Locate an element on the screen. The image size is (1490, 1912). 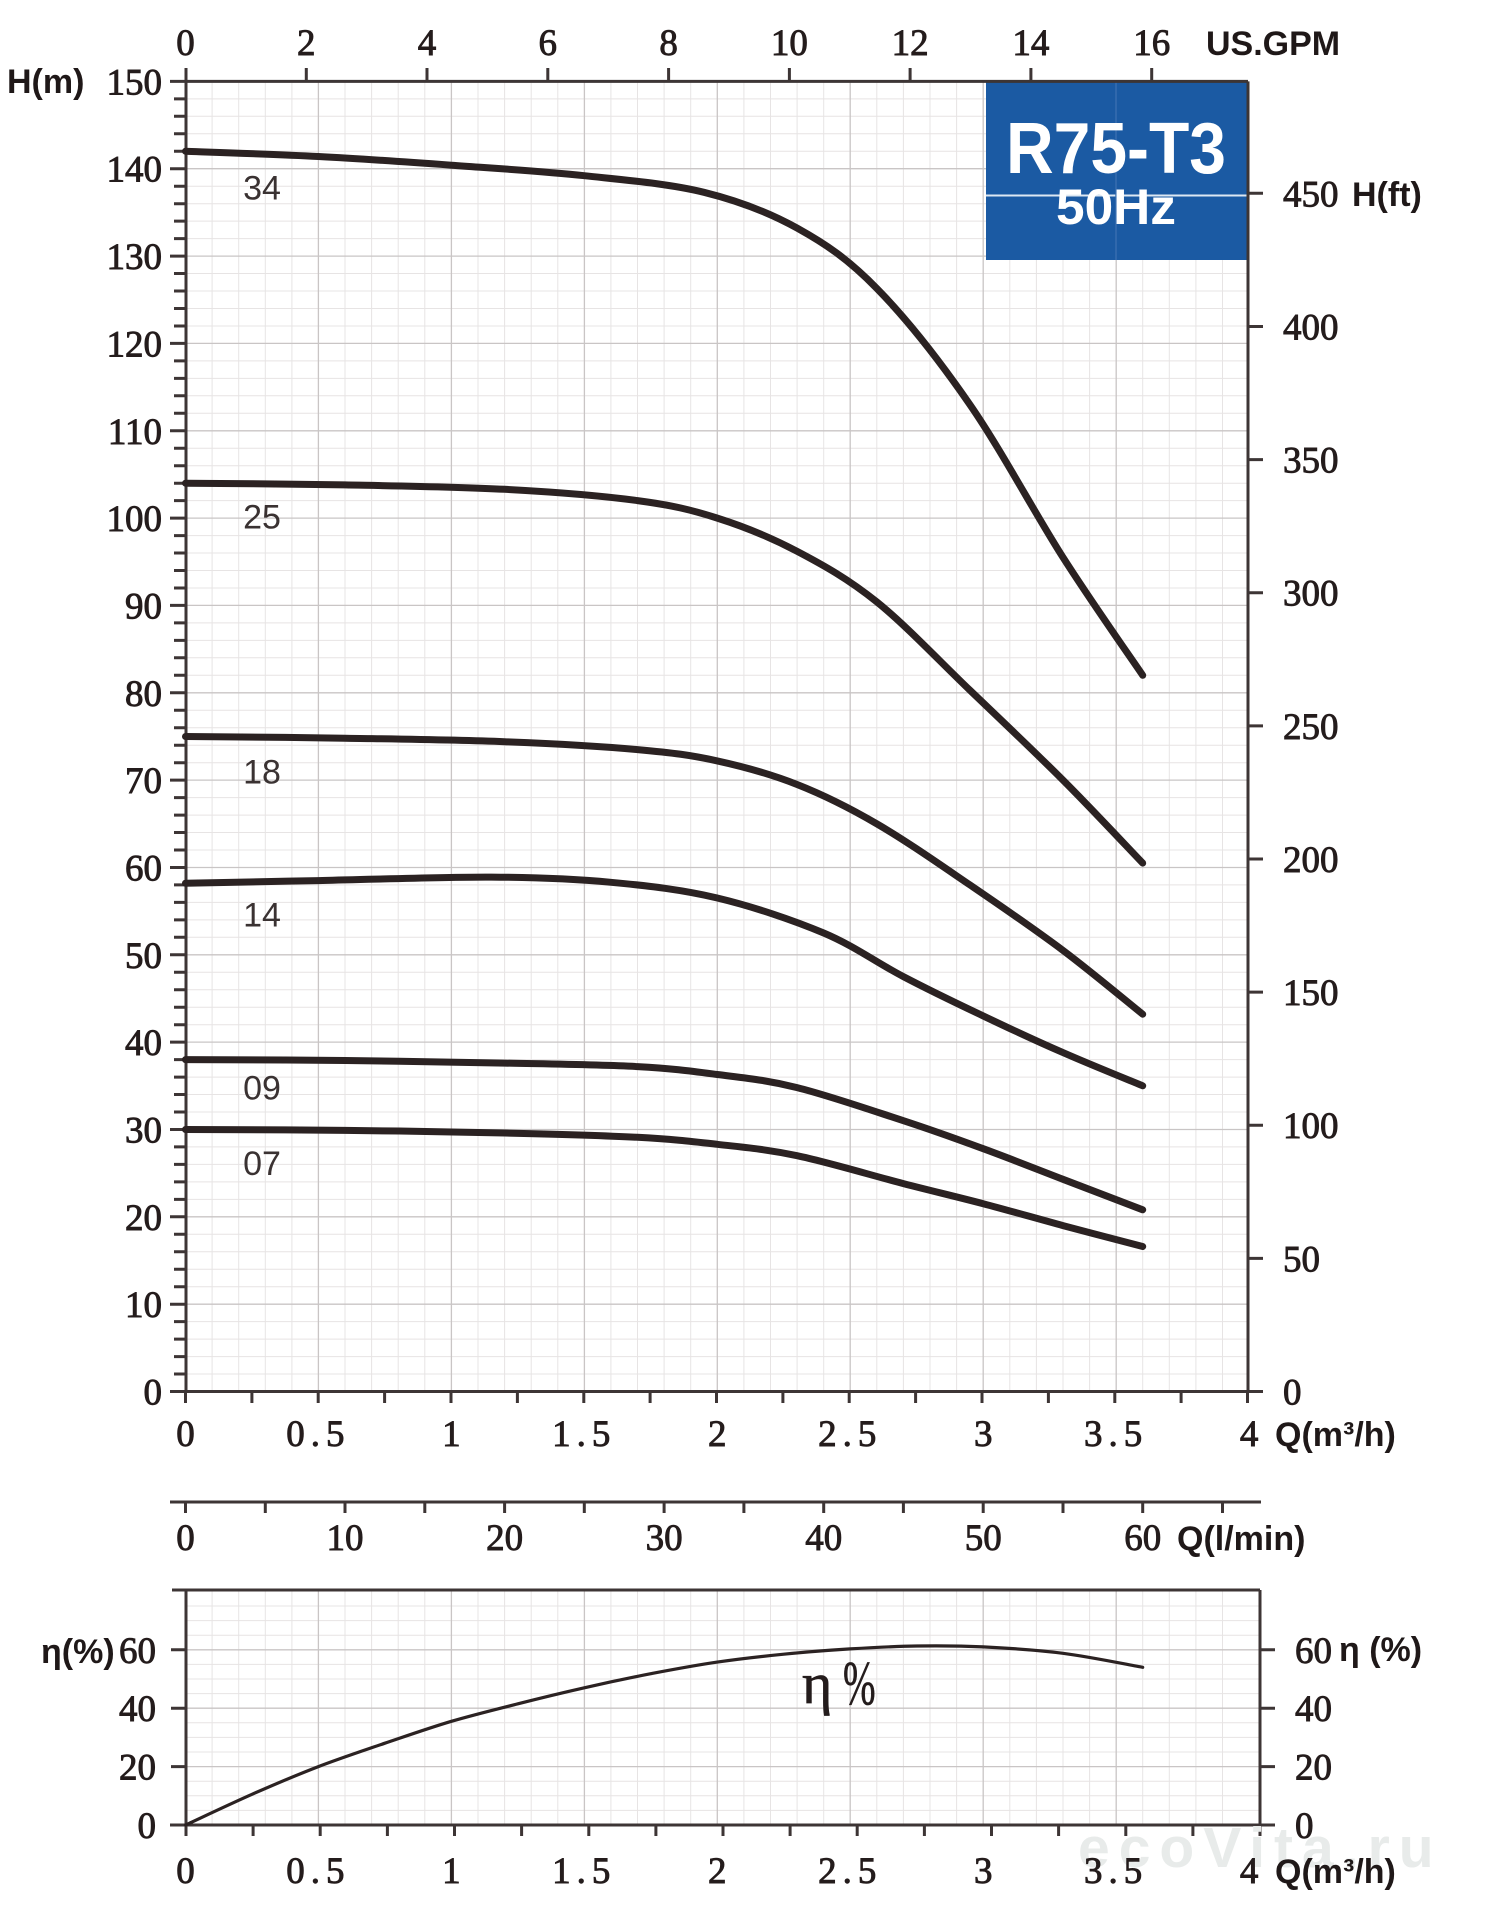
svg-text: H(m) is located at coordinates (45, 82).